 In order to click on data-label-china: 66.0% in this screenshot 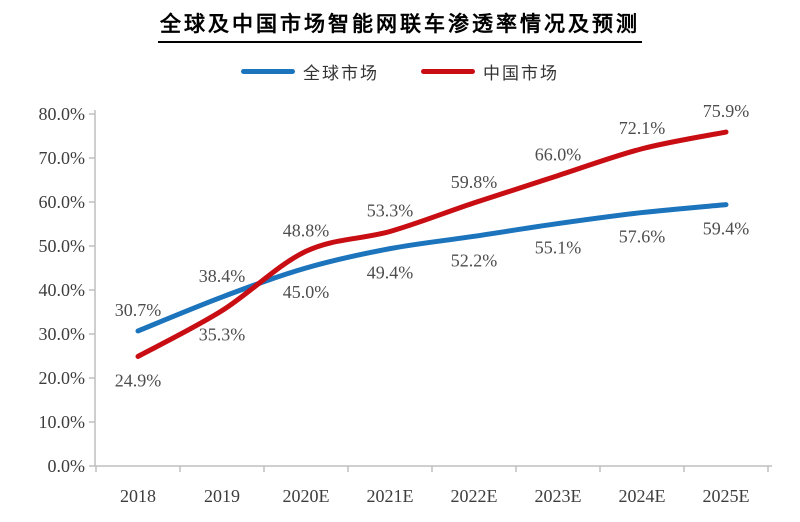, I will do `click(558, 155)`.